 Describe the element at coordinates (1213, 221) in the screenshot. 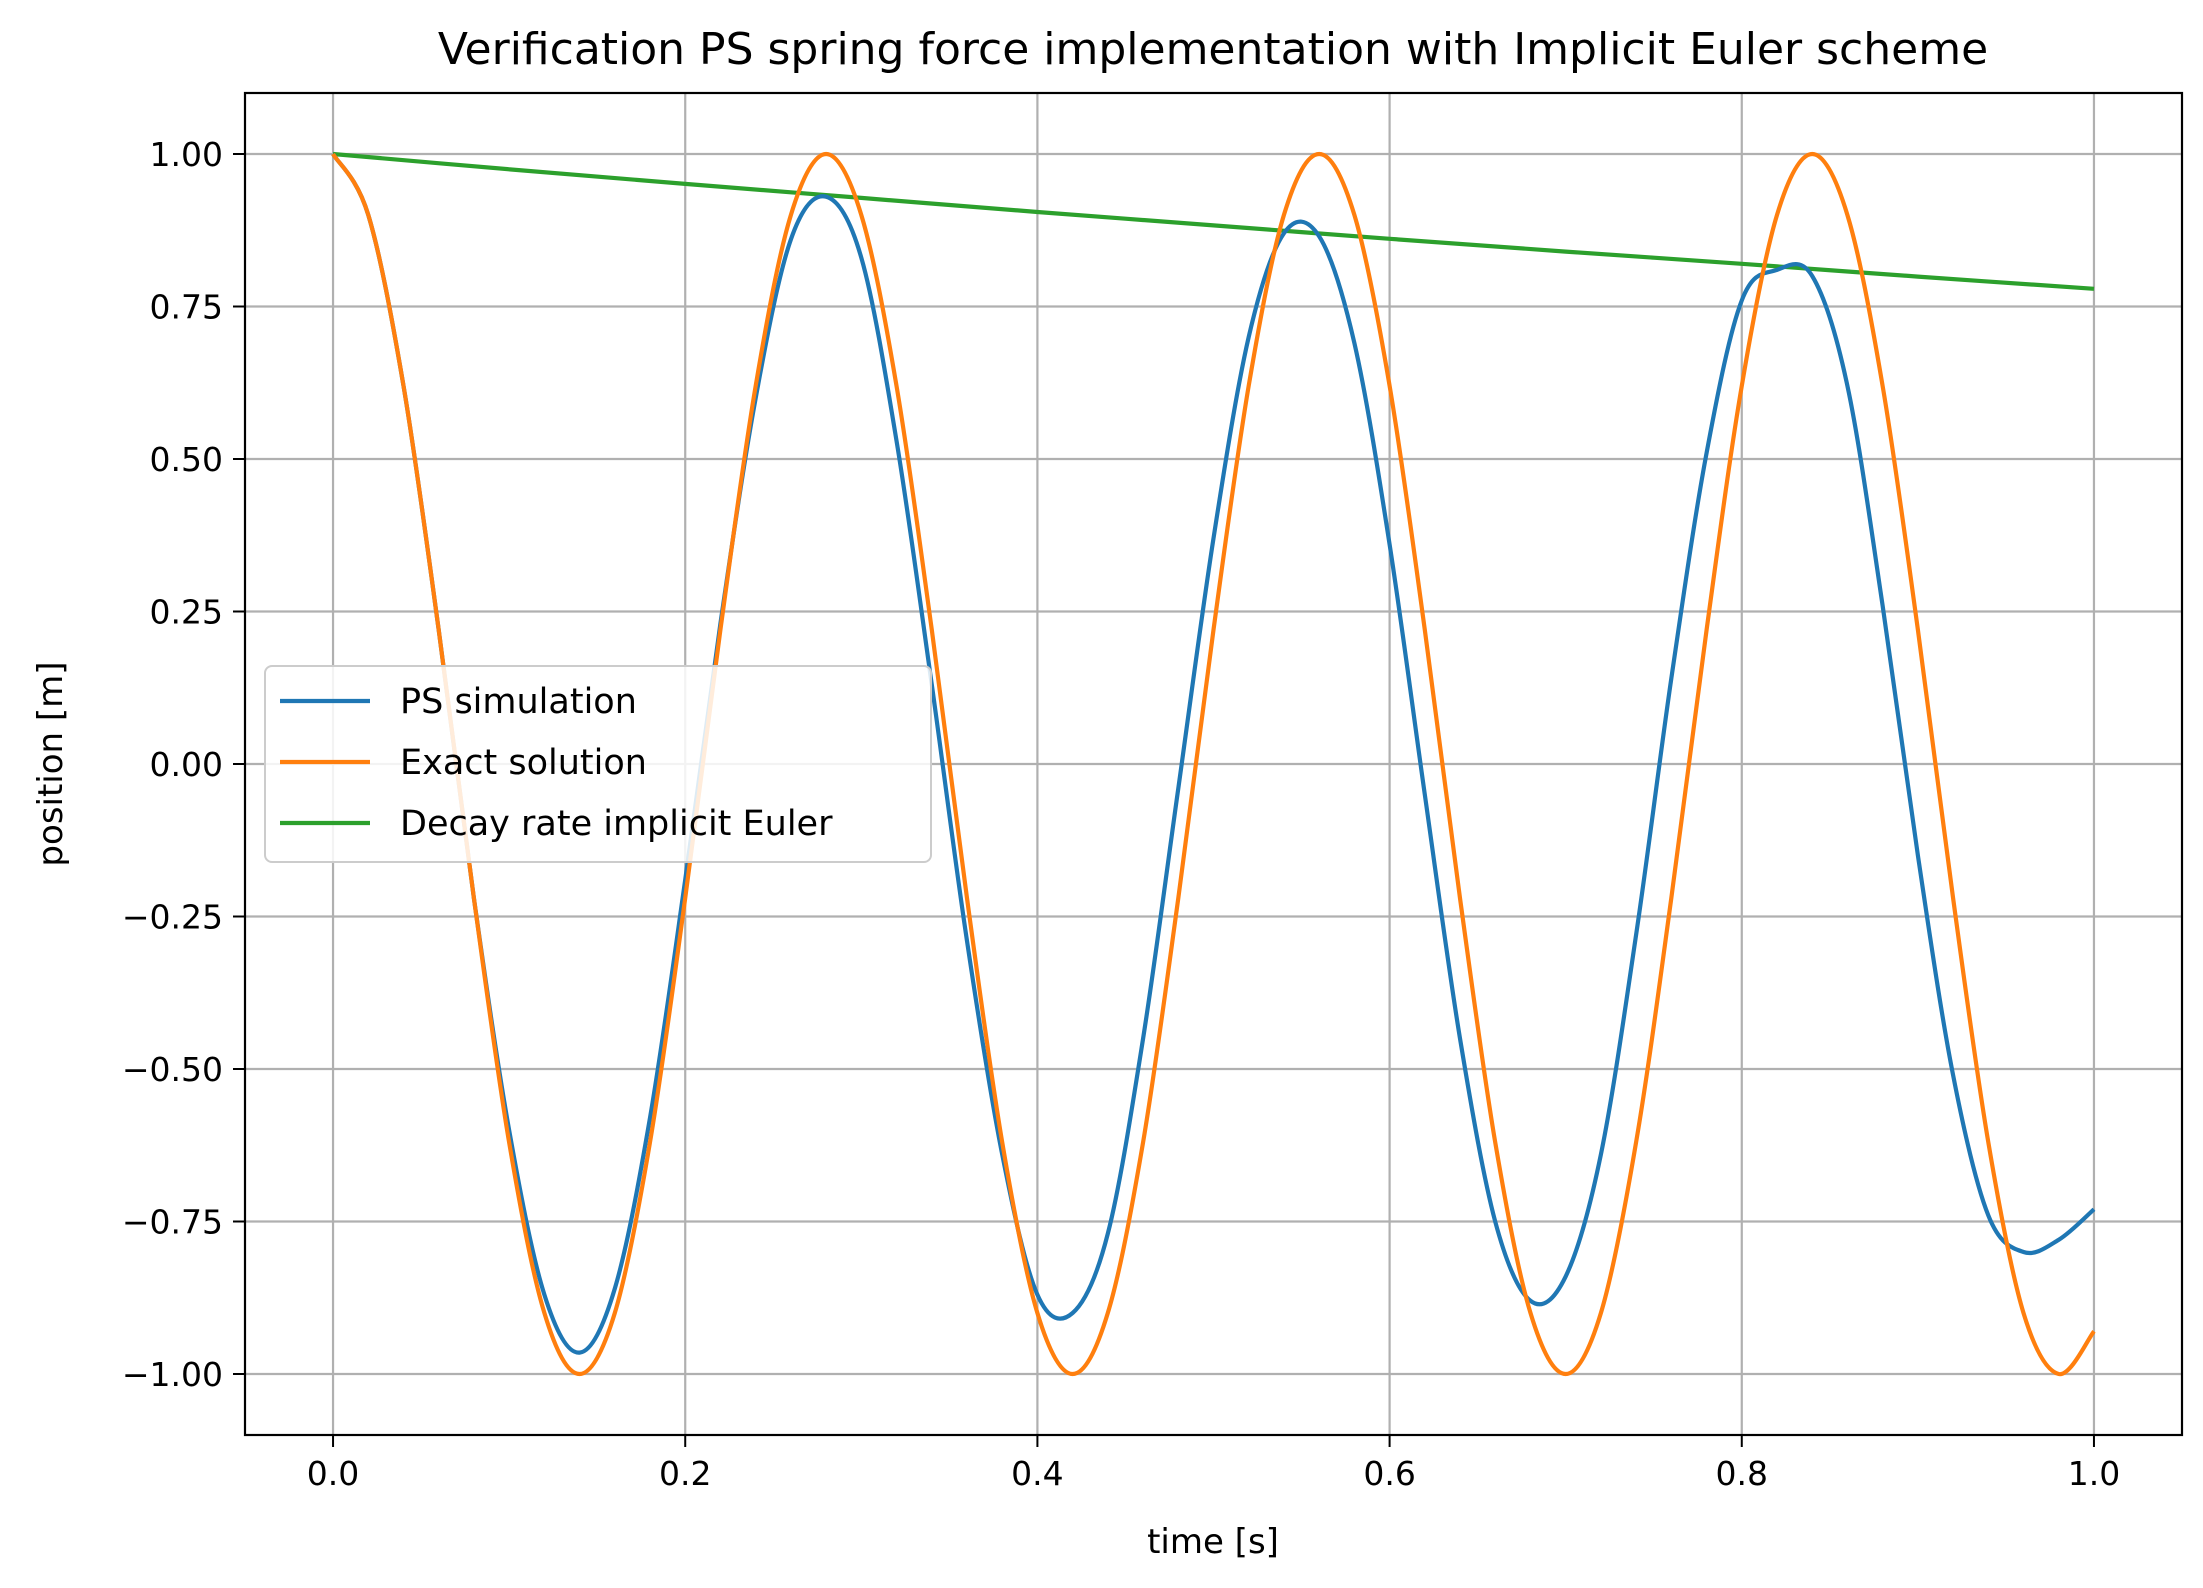

I see `series-line-decay-rate-implicit-euler` at that location.